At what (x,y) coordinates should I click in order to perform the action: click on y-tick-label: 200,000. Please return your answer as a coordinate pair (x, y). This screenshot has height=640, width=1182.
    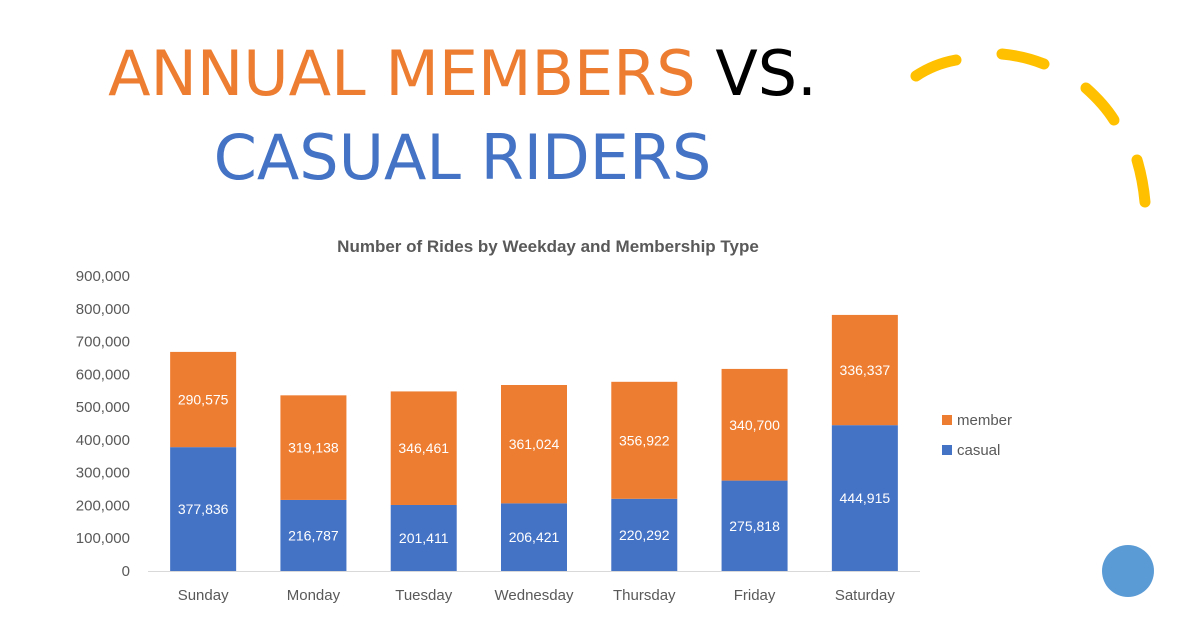
    Looking at the image, I should click on (103, 505).